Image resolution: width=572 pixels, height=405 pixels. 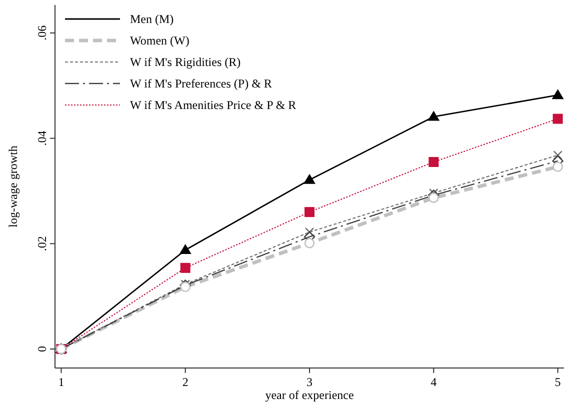 What do you see at coordinates (185, 382) in the screenshot?
I see `x-tick-label: 2` at bounding box center [185, 382].